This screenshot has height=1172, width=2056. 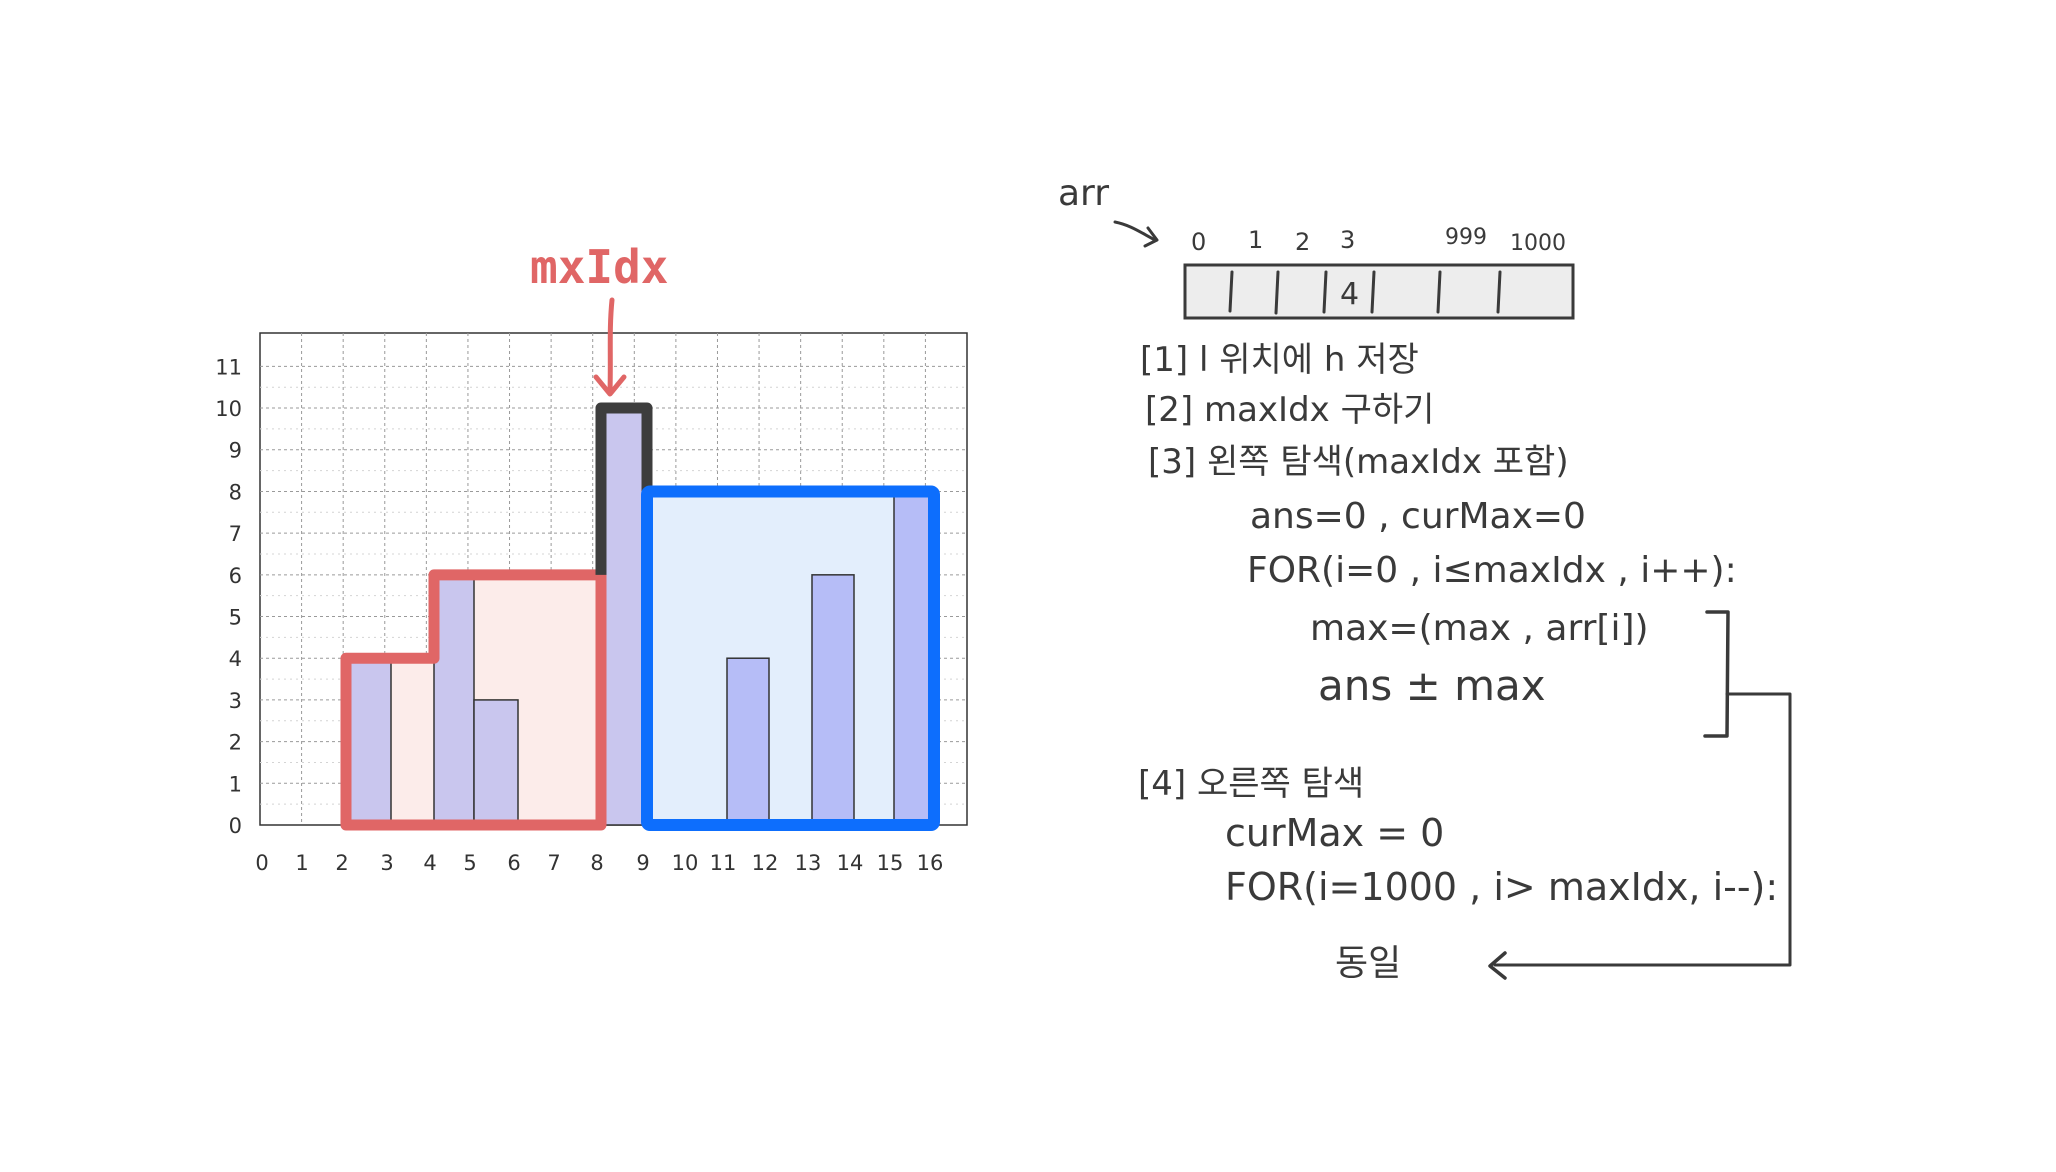 I want to click on index-label-2: 2, so click(x=1302, y=242).